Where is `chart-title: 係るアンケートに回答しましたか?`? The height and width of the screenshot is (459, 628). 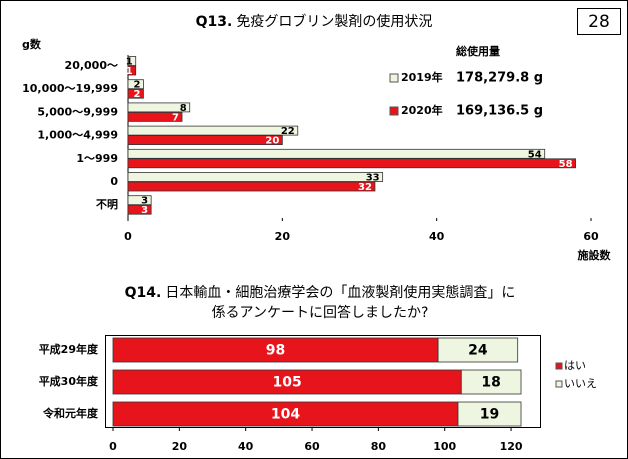
chart-title: 係るアンケートに回答しましたか? is located at coordinates (320, 312).